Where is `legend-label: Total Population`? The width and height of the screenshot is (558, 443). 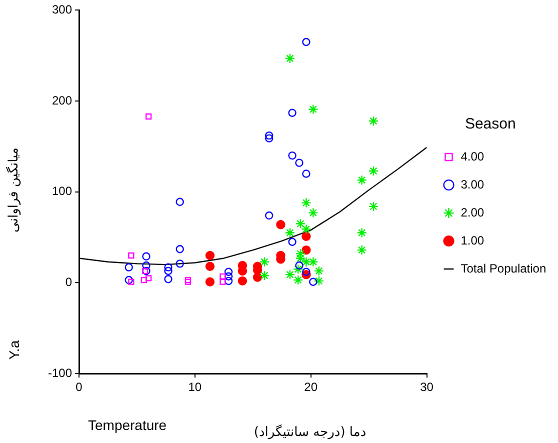
legend-label: Total Population is located at coordinates (503, 268).